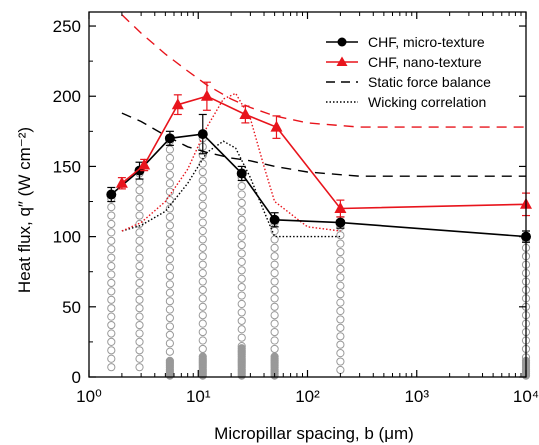 Image resolution: width=539 pixels, height=445 pixels. I want to click on legend-label-static: Static force balance, so click(429, 82).